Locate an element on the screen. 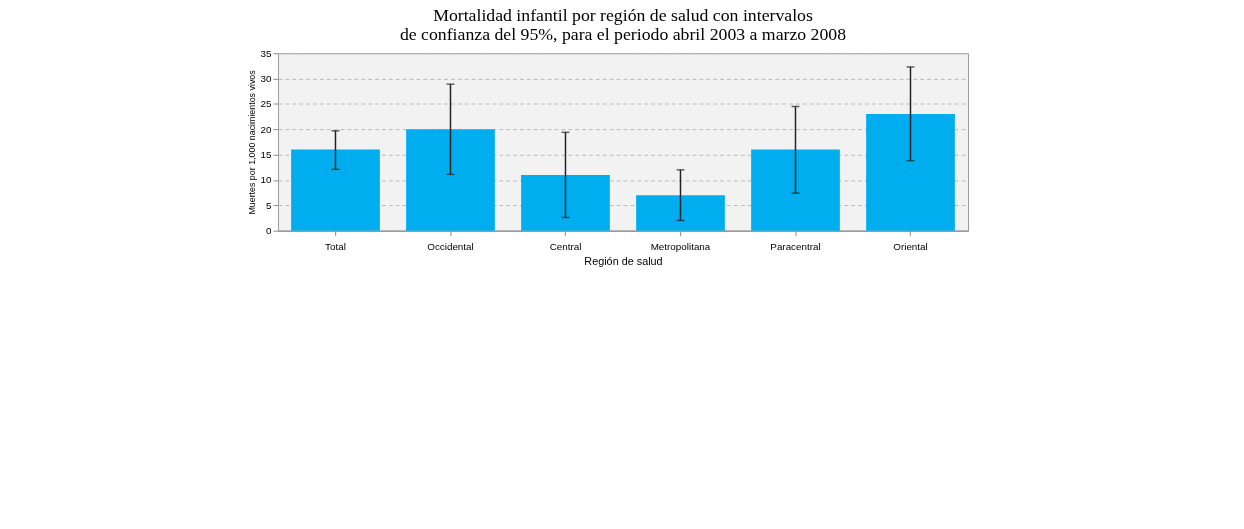  y-tick-label: 35 is located at coordinates (266, 53).